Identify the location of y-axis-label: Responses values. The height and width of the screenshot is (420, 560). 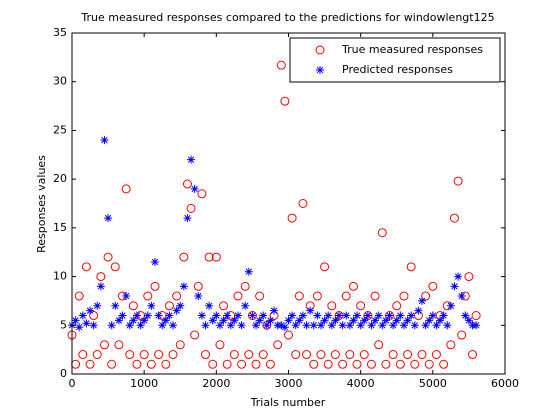
(41, 204).